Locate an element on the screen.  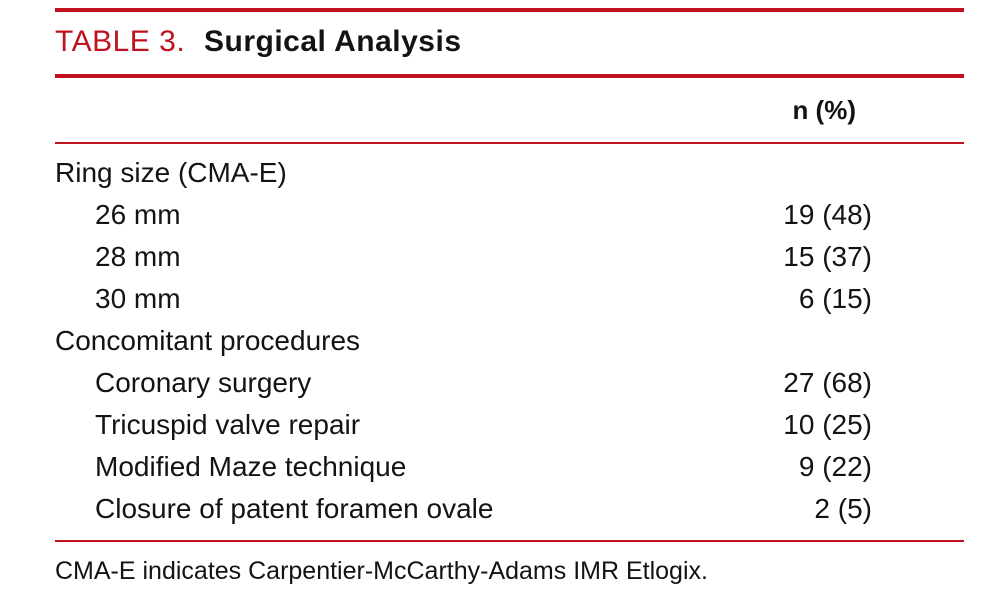
table-row: 30 mm 6 (15) is located at coordinates (509, 299).